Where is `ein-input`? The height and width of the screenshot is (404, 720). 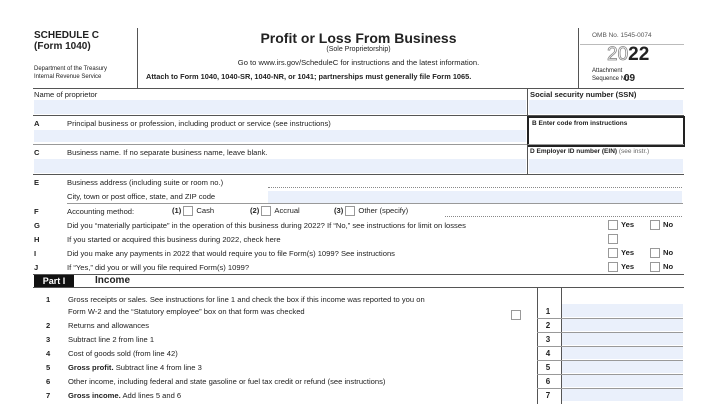
ein-input is located at coordinates (606, 166).